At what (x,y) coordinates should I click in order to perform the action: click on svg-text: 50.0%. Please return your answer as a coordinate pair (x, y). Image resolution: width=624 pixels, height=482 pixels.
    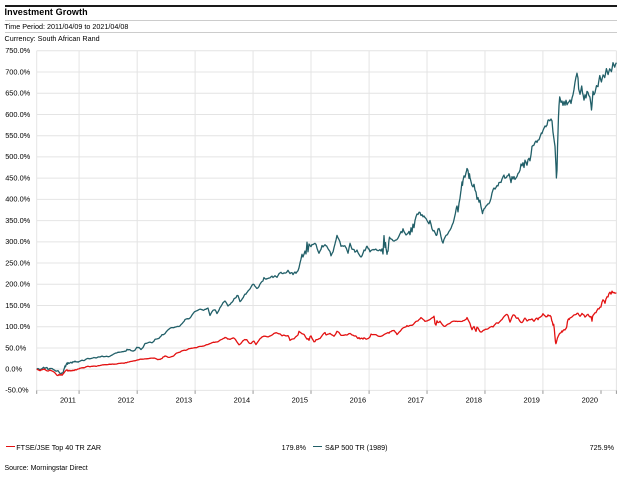
    Looking at the image, I should click on (15, 347).